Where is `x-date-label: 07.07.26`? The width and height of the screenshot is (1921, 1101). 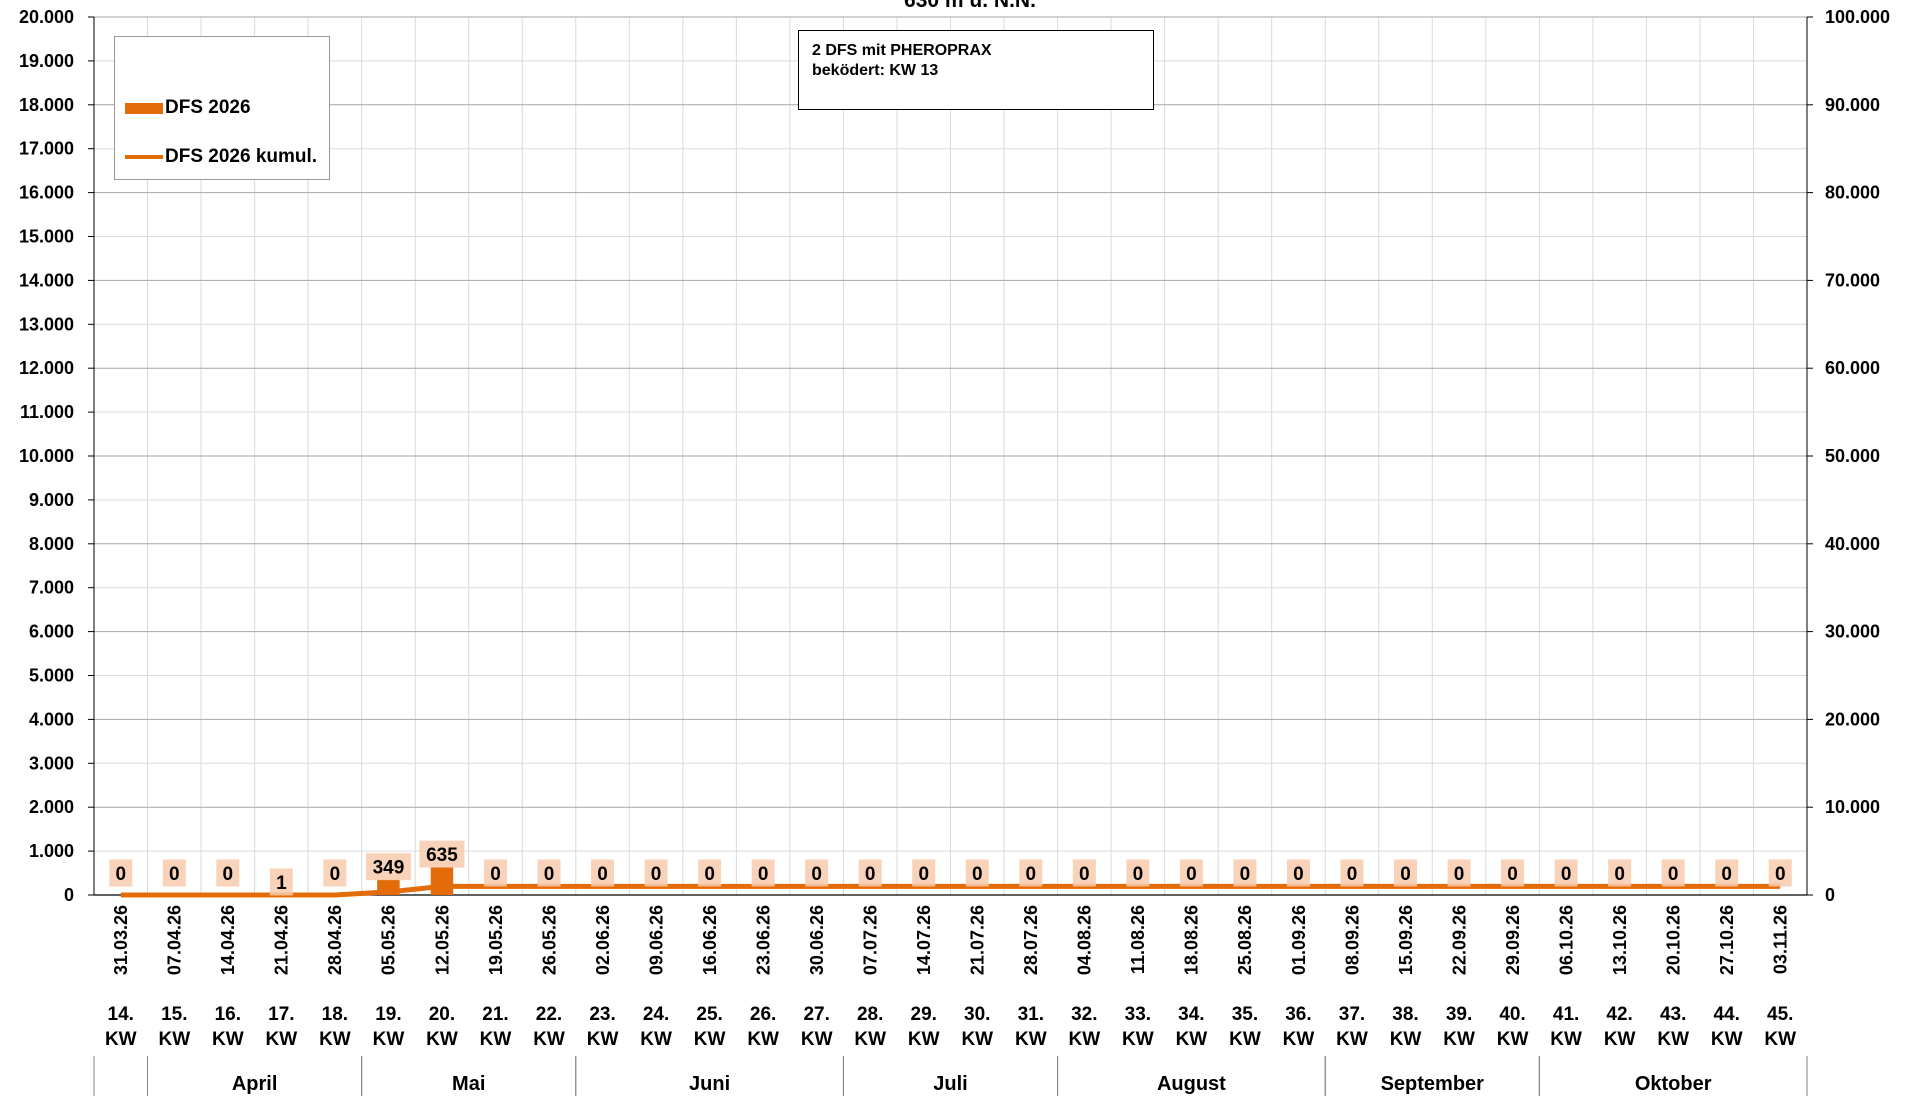
x-date-label: 07.07.26 is located at coordinates (871, 940).